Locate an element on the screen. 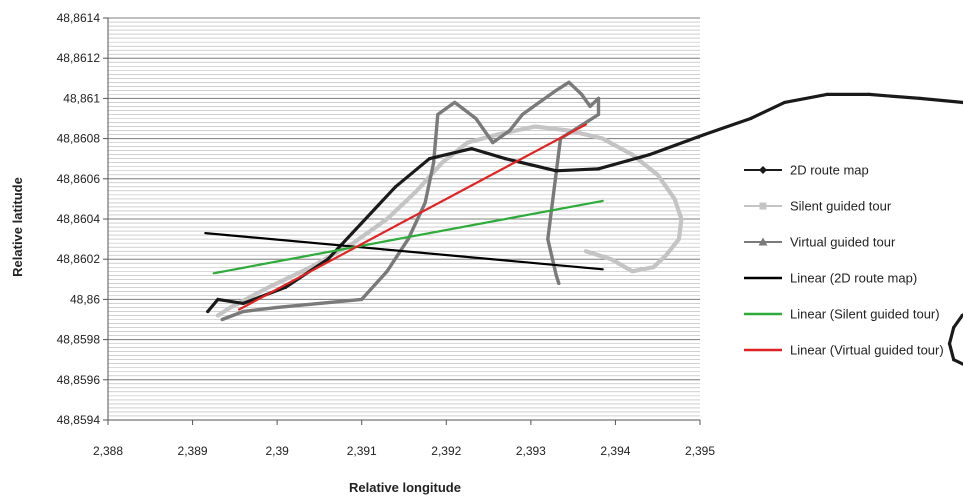 This screenshot has height=501, width=963. series-linear-virtual-guided-tour is located at coordinates (412, 217).